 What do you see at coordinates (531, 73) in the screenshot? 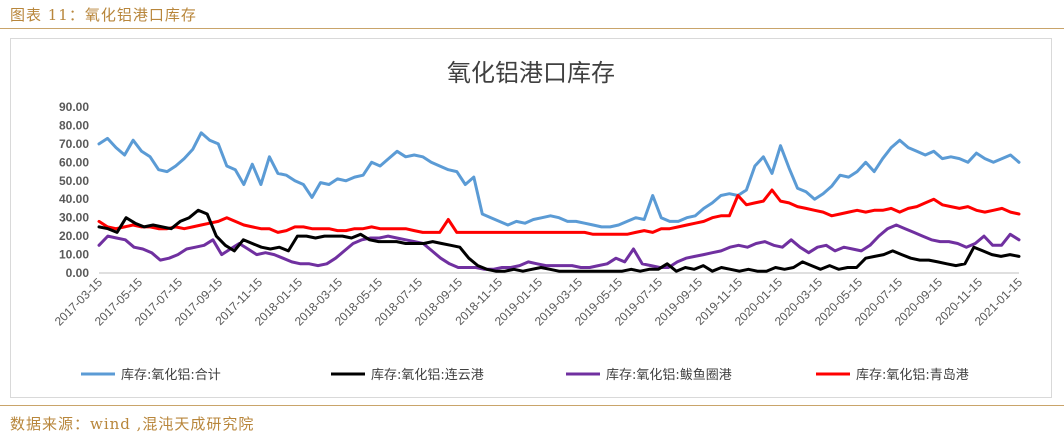
I see `chart-title: 氧化铝港口库存` at bounding box center [531, 73].